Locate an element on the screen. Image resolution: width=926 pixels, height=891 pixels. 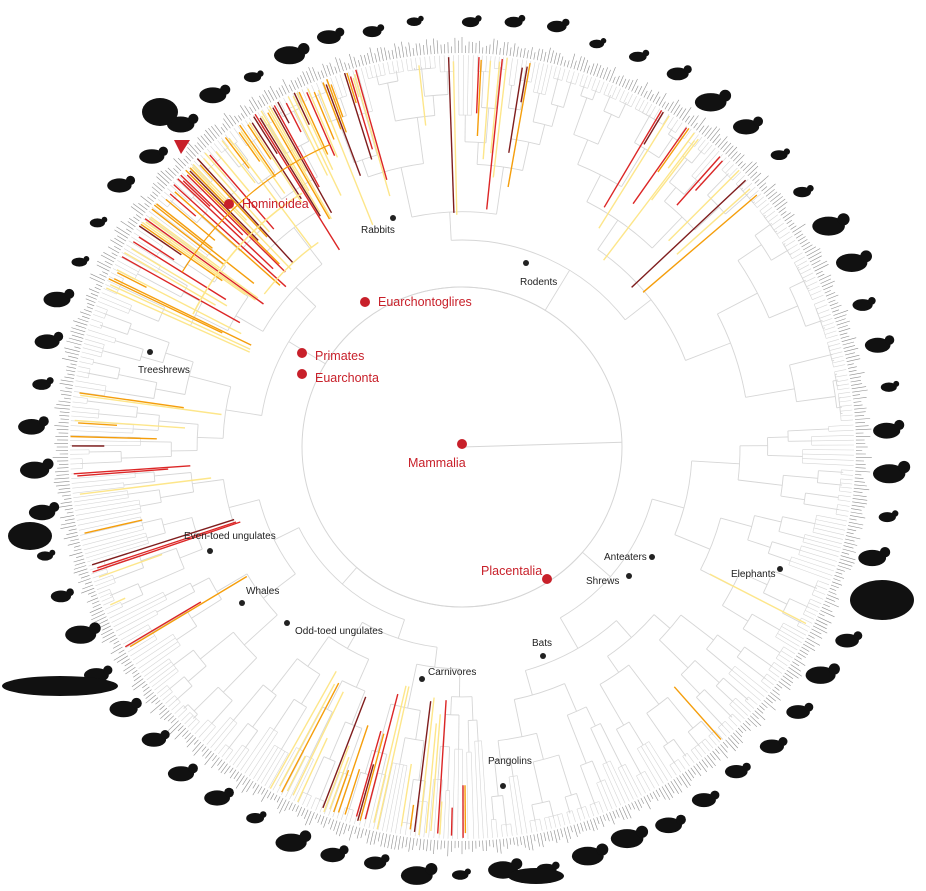
beaver-icon-head is located at coordinates (385, 858).